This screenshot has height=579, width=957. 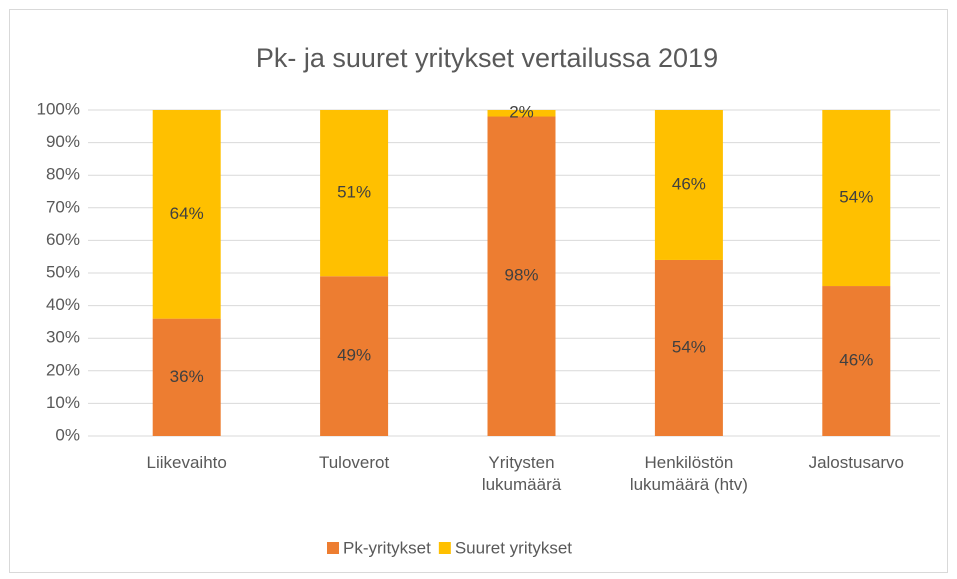 I want to click on legend-label: Suuret yritykset, so click(x=513, y=547).